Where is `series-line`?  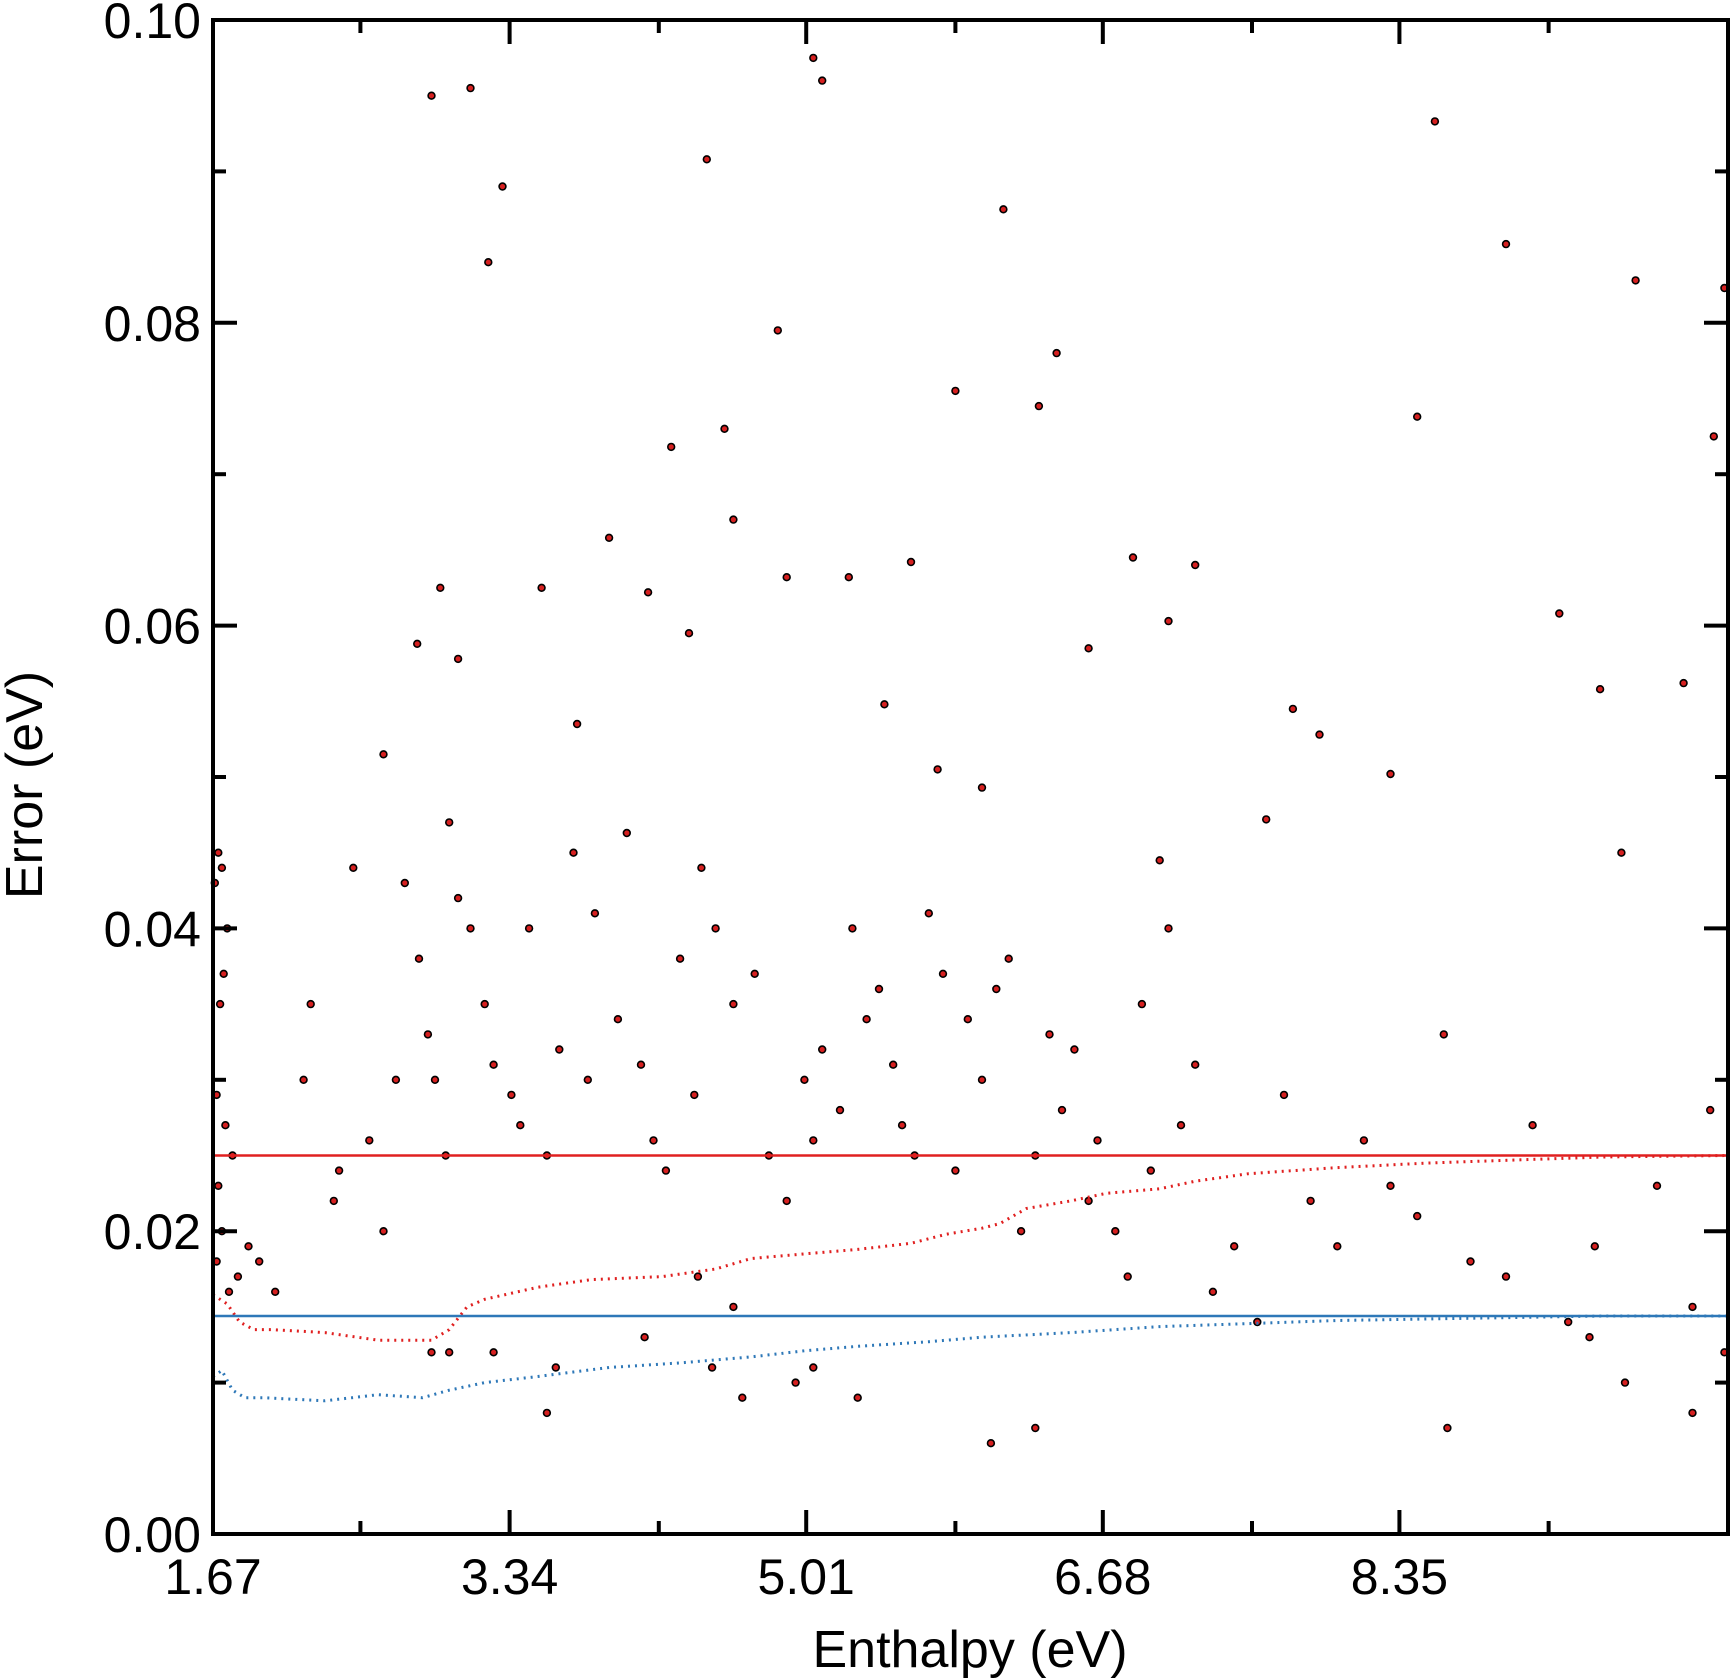
series-line is located at coordinates (970, 1358).